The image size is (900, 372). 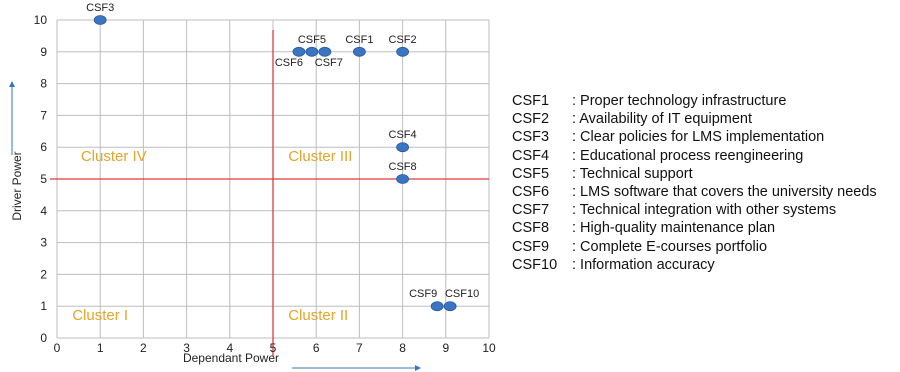 What do you see at coordinates (531, 246) in the screenshot?
I see `legend-code: CSF9` at bounding box center [531, 246].